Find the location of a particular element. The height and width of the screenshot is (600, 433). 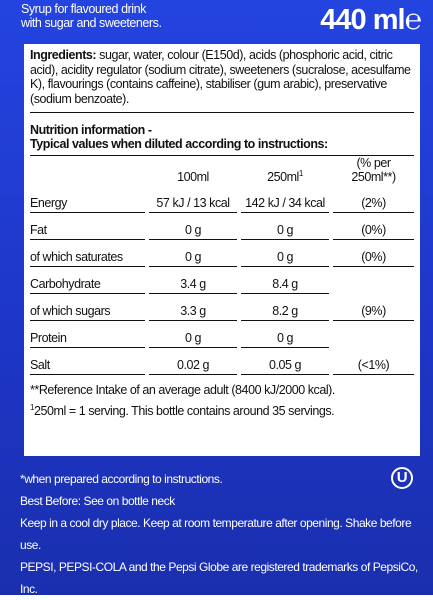

value-cell: 142 kJ / 34 kcal is located at coordinates (285, 199).